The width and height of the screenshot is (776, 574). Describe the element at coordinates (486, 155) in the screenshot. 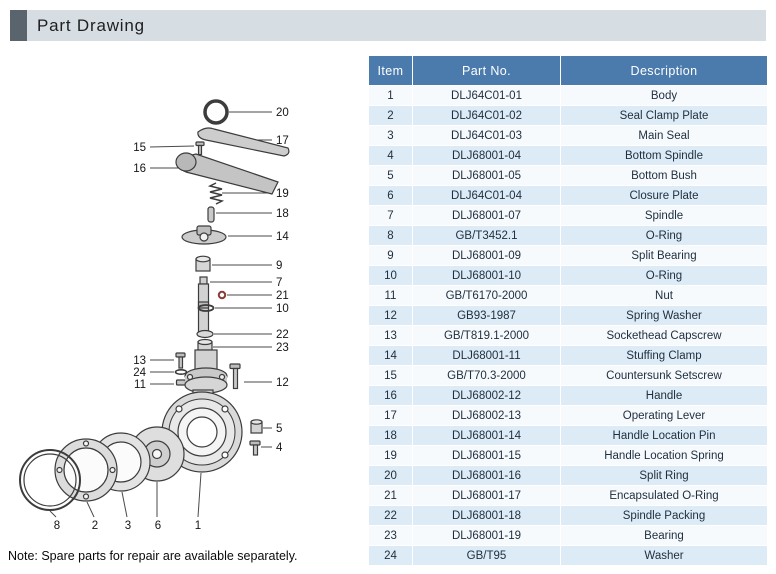

I see `cell-part-no: DLJ68001-04` at that location.